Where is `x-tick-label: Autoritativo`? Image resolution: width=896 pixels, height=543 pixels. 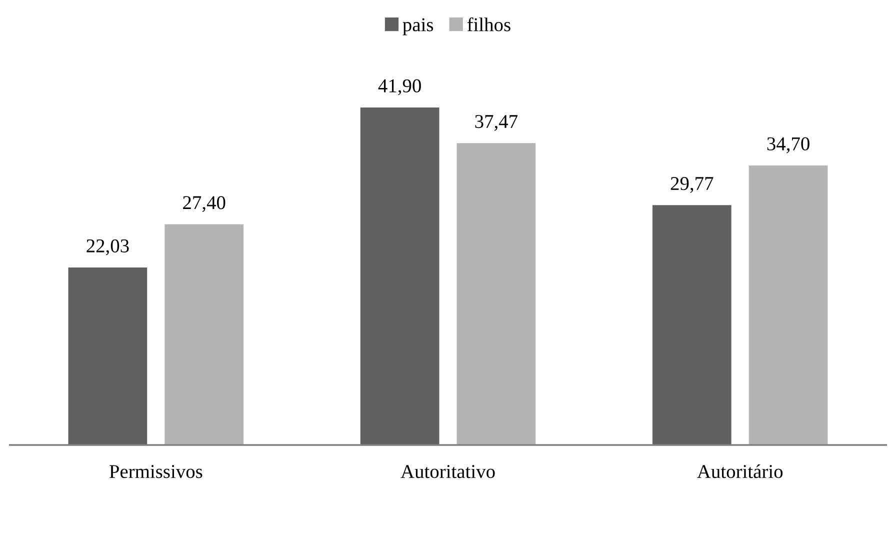
x-tick-label: Autoritativo is located at coordinates (447, 471).